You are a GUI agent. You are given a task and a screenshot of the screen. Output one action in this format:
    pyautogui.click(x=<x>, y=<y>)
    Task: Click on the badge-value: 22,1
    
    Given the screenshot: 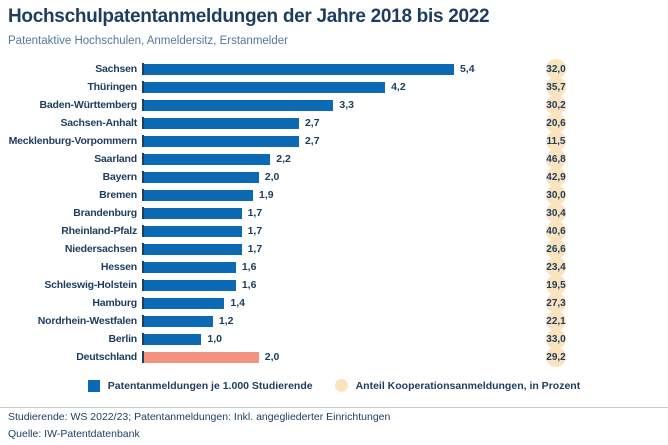 What is the action you would take?
    pyautogui.click(x=556, y=321)
    